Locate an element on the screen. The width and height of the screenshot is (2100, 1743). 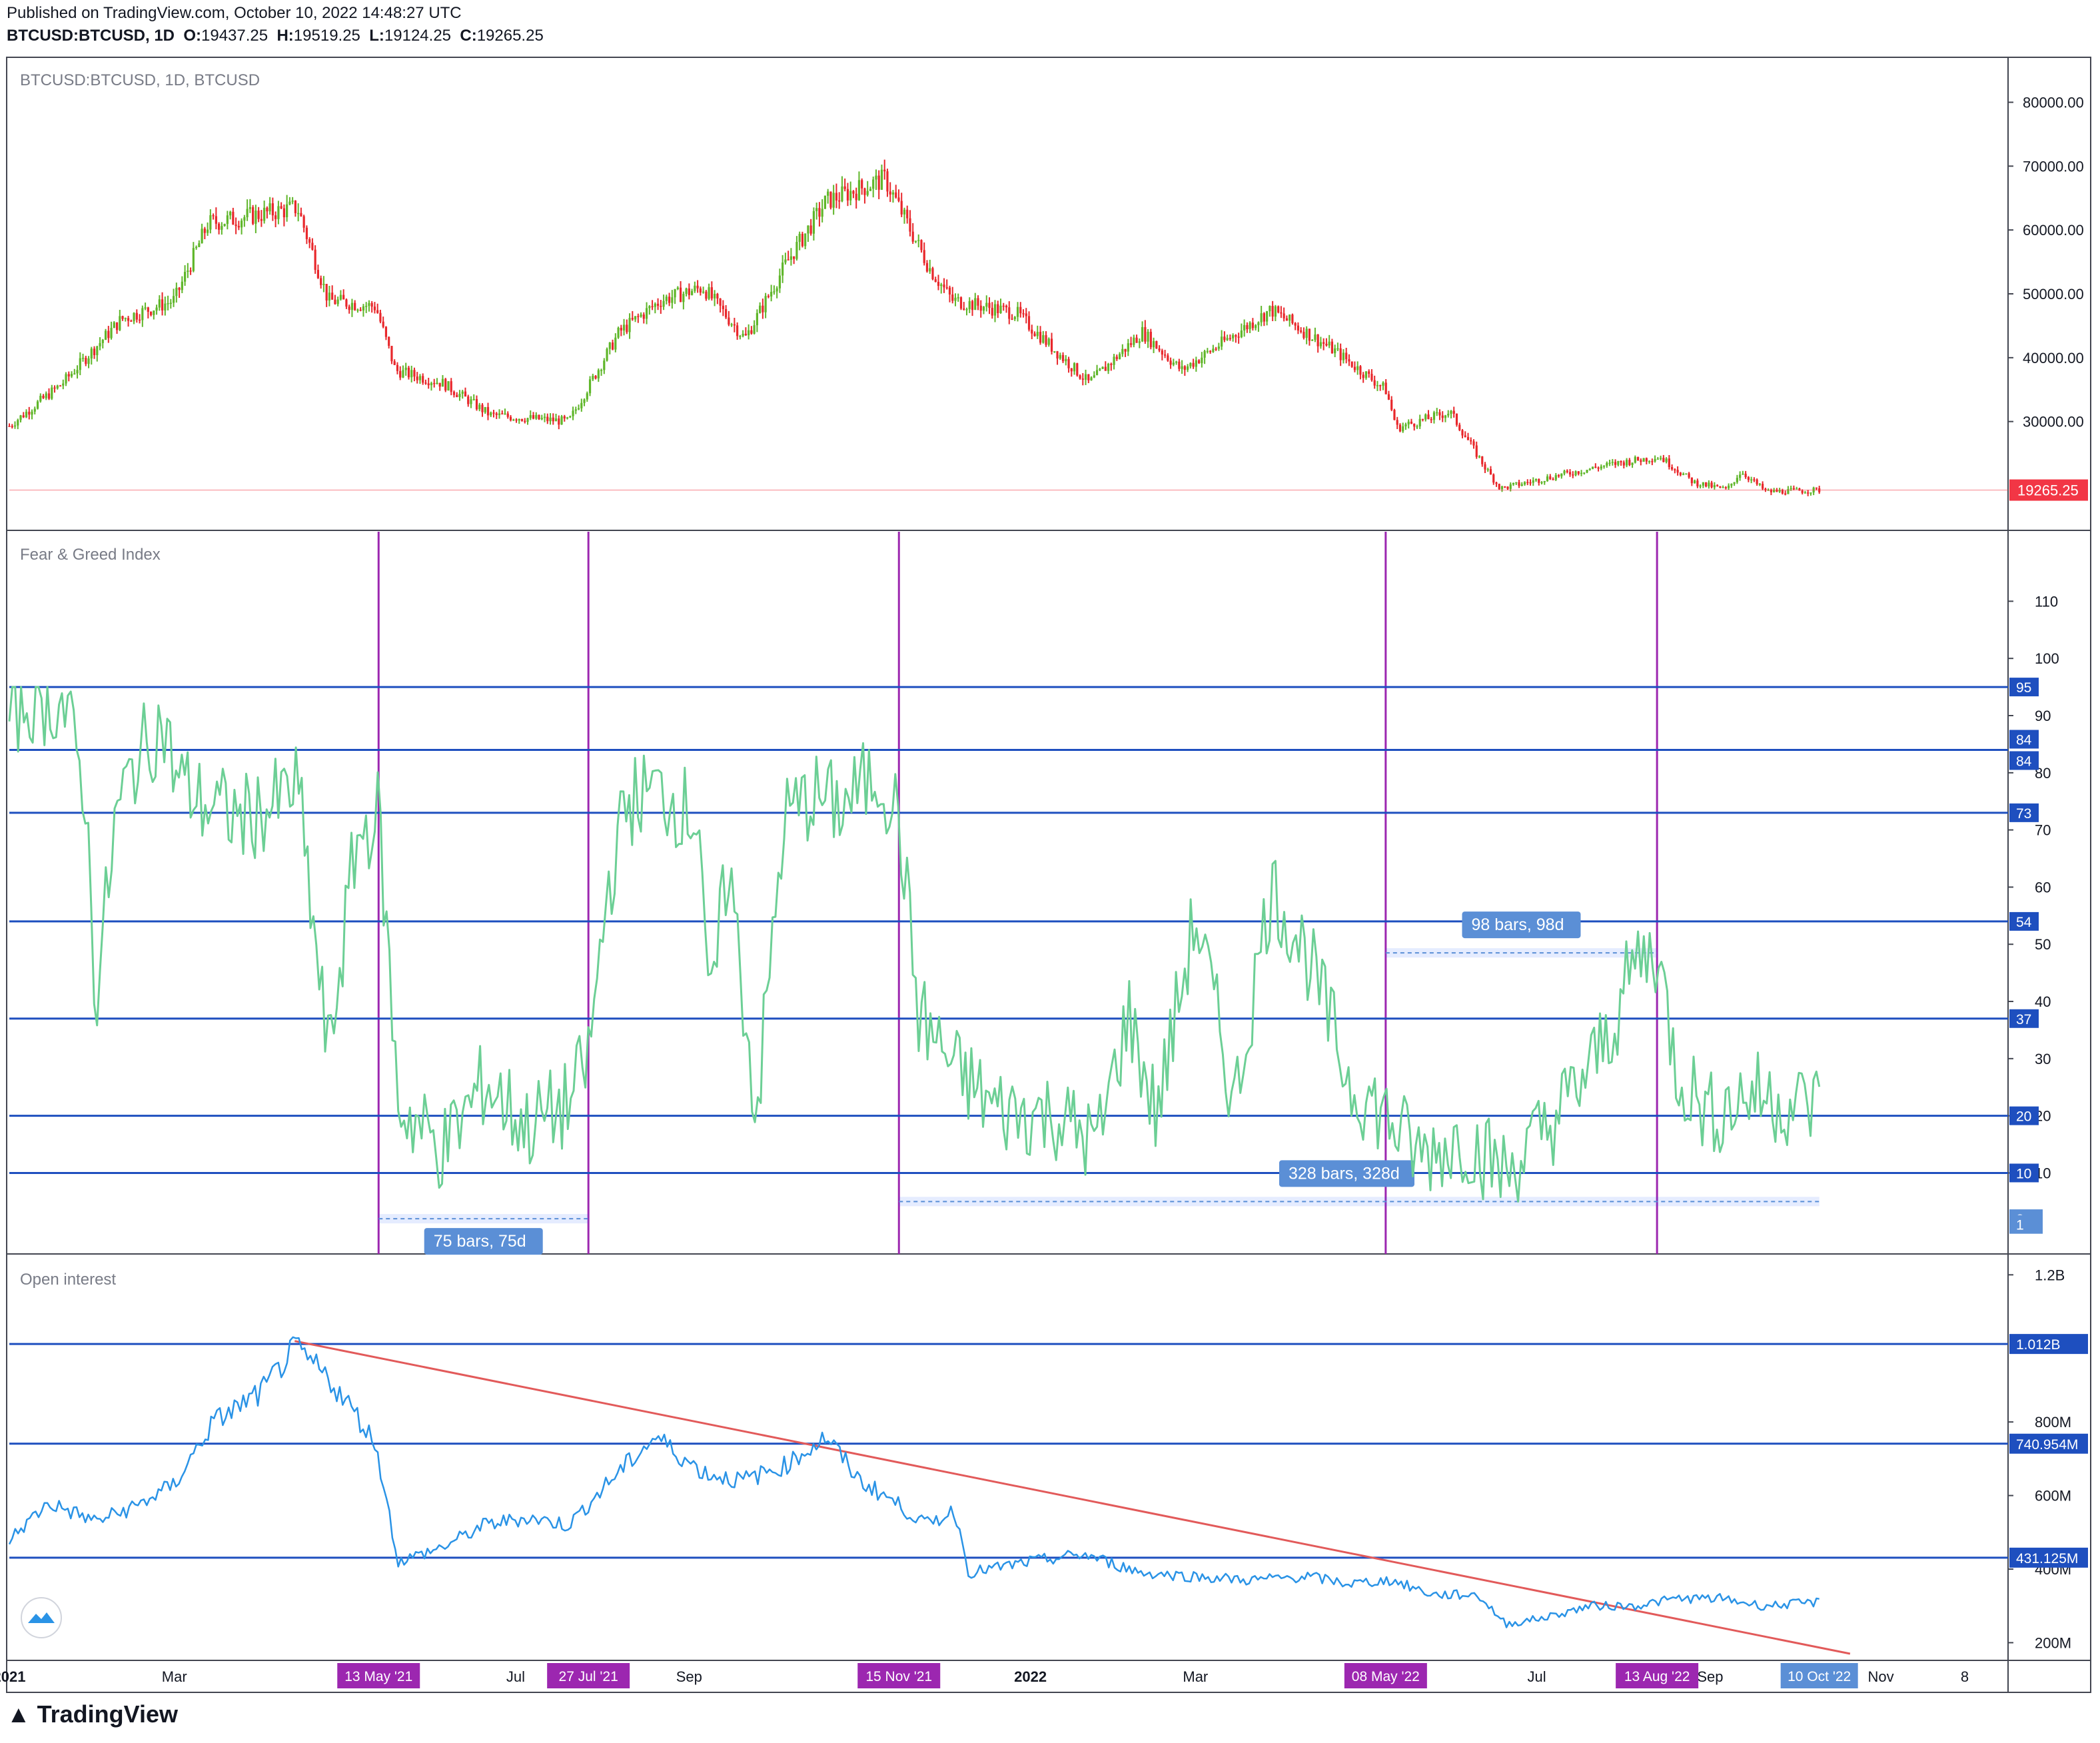
oi-level-tag is located at coordinates (2048, 1558).